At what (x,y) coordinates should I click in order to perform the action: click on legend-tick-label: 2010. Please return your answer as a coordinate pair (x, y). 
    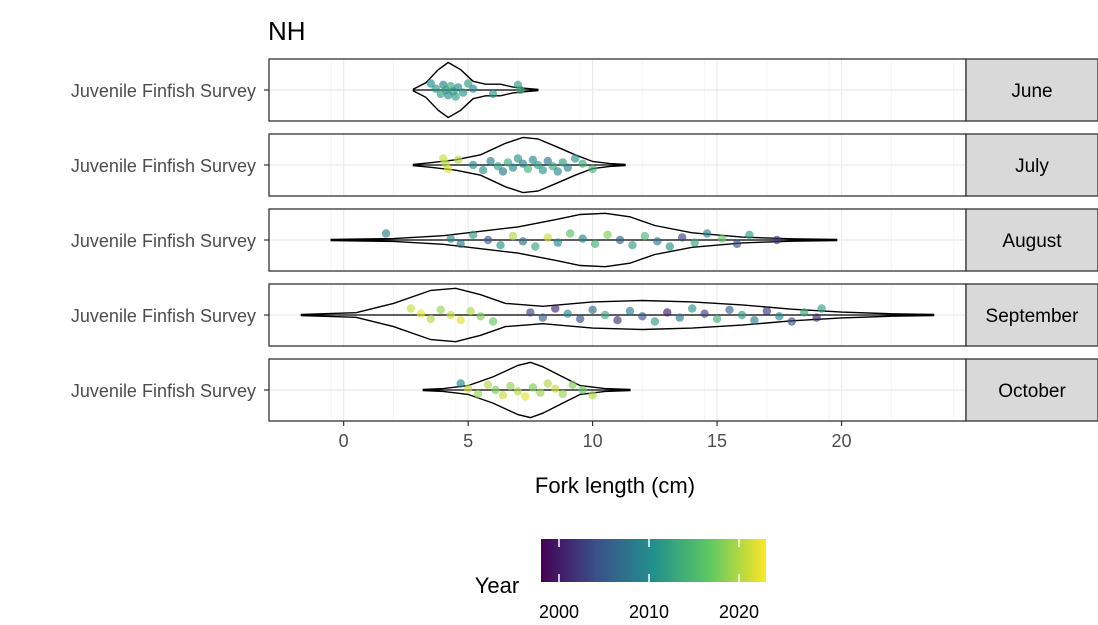
    Looking at the image, I should click on (649, 612).